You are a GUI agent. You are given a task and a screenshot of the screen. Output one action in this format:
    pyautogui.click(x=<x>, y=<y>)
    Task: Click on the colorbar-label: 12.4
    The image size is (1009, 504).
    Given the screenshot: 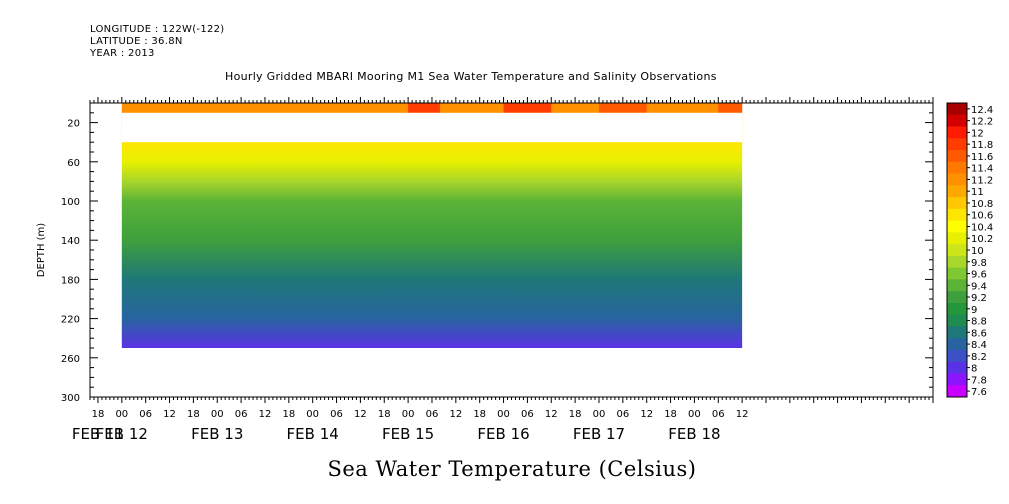 What is the action you would take?
    pyautogui.click(x=982, y=110)
    